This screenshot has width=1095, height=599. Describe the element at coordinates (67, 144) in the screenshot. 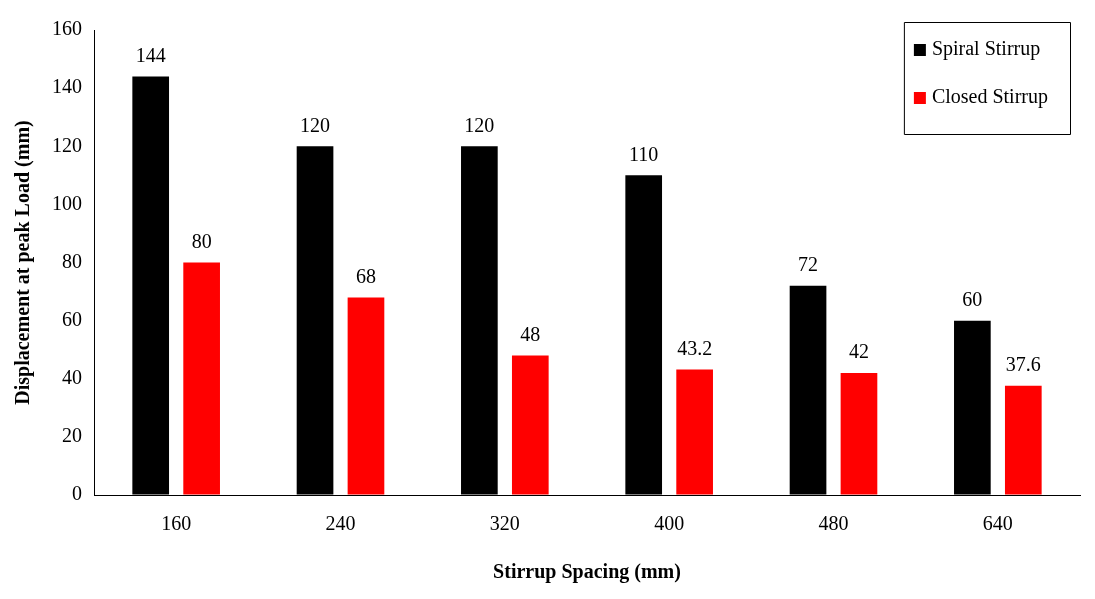

I see `y-tick-label: 120` at that location.